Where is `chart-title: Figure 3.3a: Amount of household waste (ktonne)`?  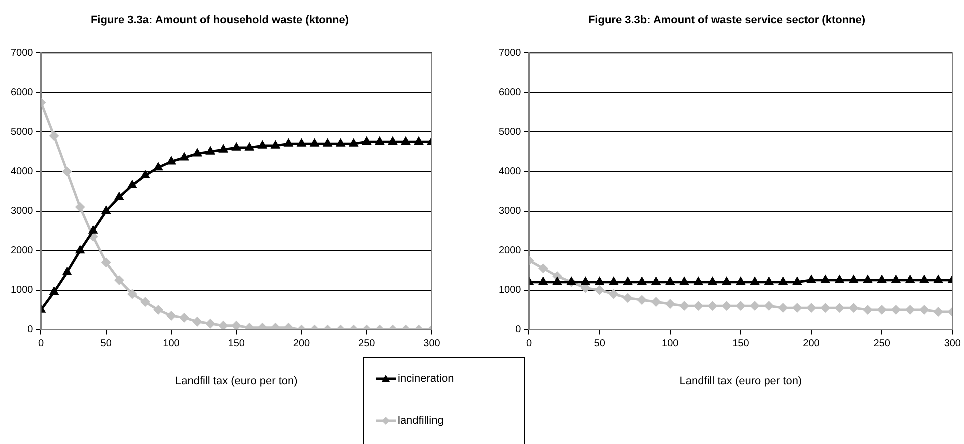 chart-title: Figure 3.3a: Amount of household waste (ktonne) is located at coordinates (220, 20).